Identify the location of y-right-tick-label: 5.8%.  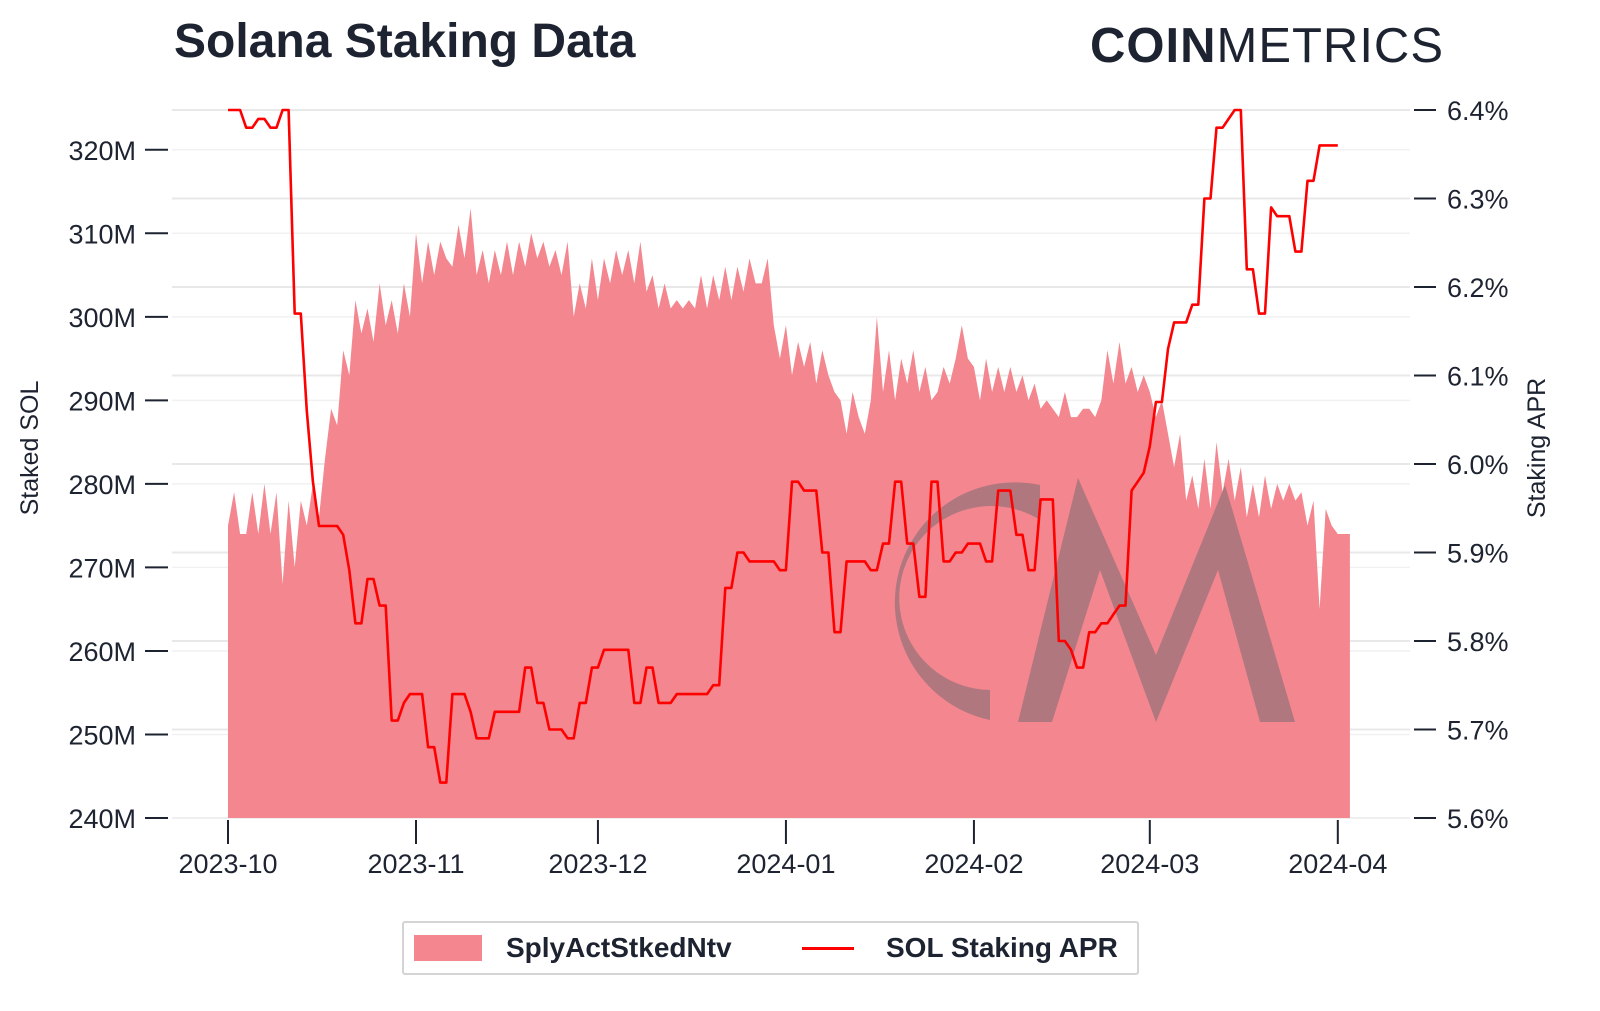
(1478, 642).